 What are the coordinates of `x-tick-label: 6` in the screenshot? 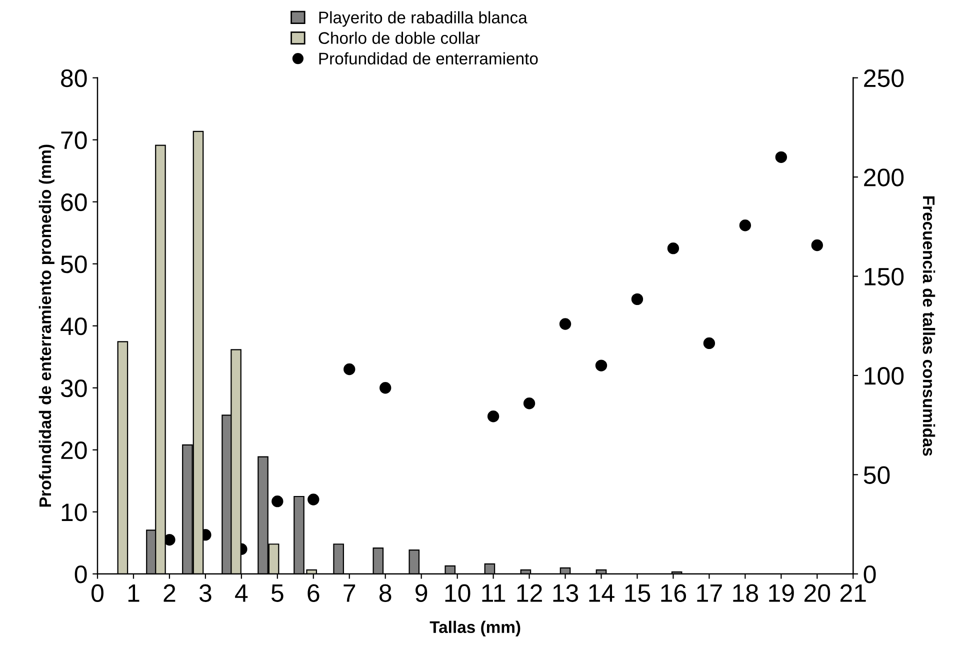 It's located at (314, 593).